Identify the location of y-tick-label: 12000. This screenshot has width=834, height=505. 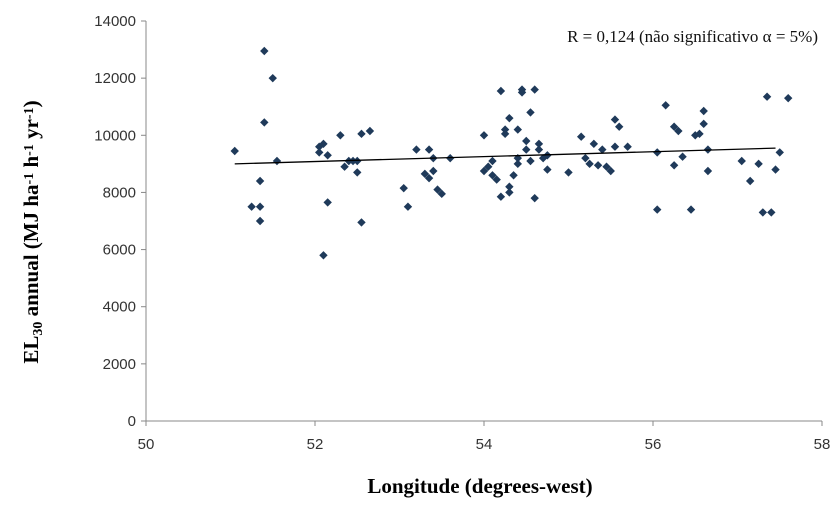
(115, 78).